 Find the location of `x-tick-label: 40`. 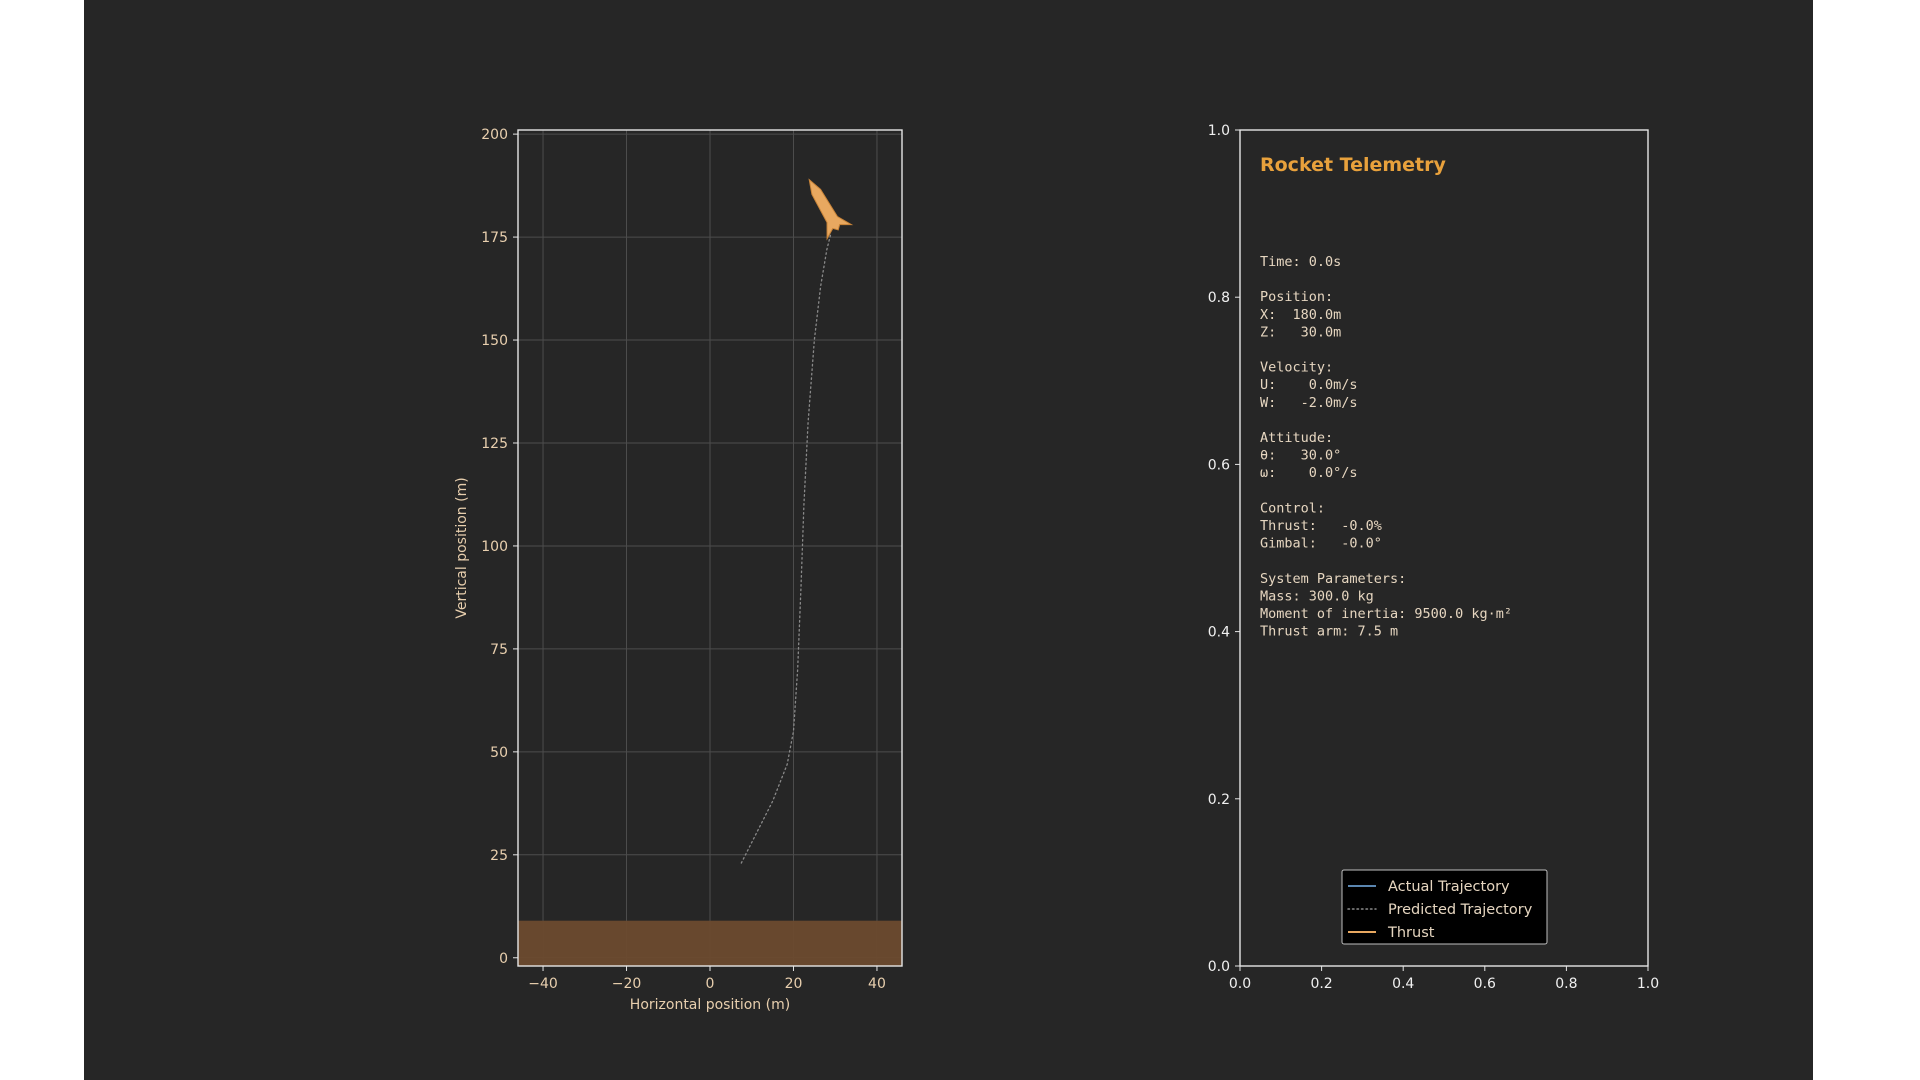

x-tick-label: 40 is located at coordinates (877, 984).